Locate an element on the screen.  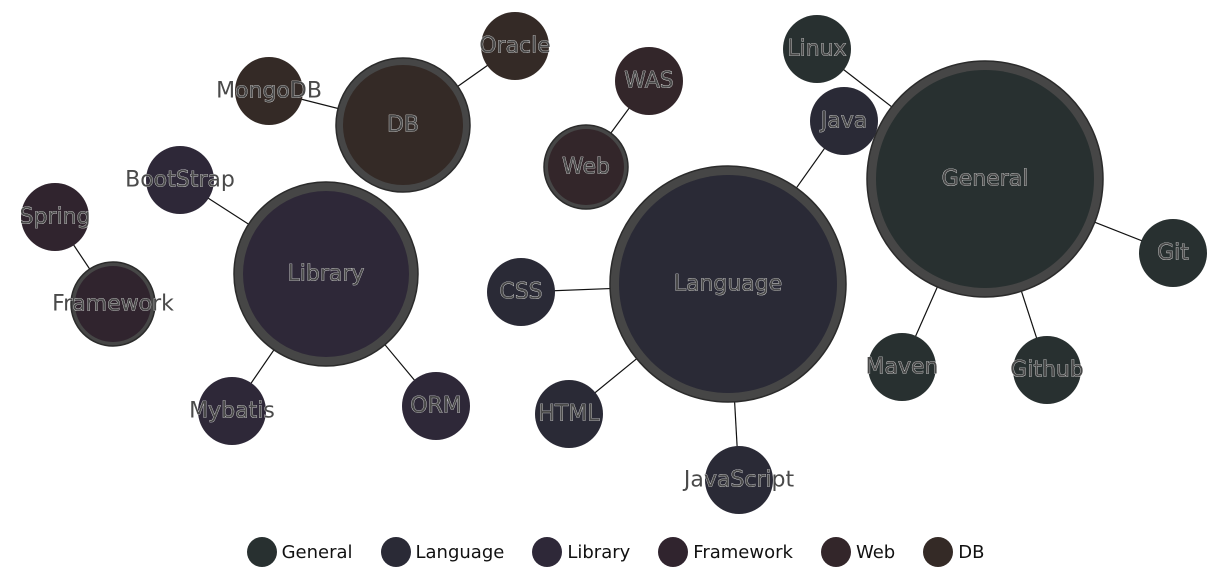
node-circle-linux is located at coordinates (817, 49).